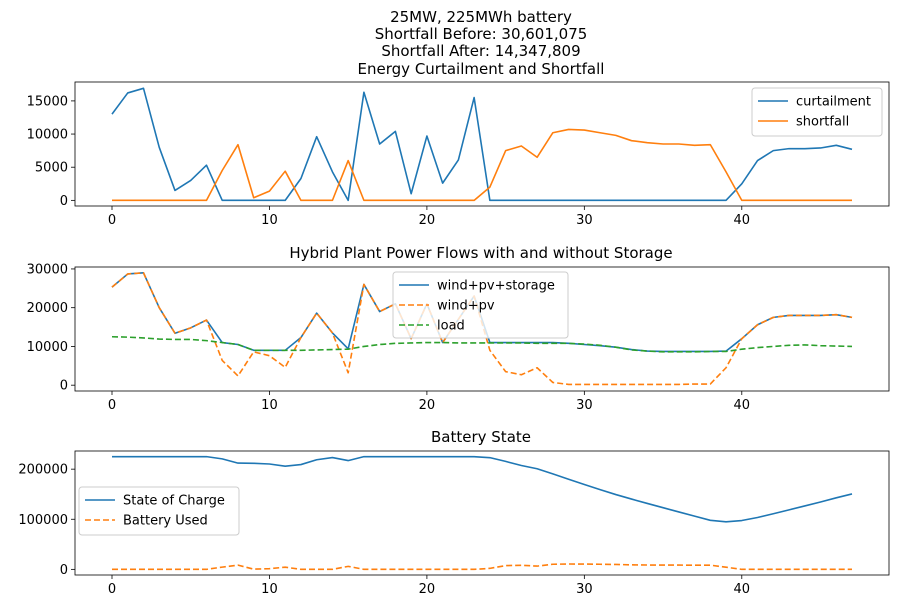 Image resolution: width=899 pixels, height=607 pixels. What do you see at coordinates (427, 589) in the screenshot?
I see `chart-3-x-tick-label: 20` at bounding box center [427, 589].